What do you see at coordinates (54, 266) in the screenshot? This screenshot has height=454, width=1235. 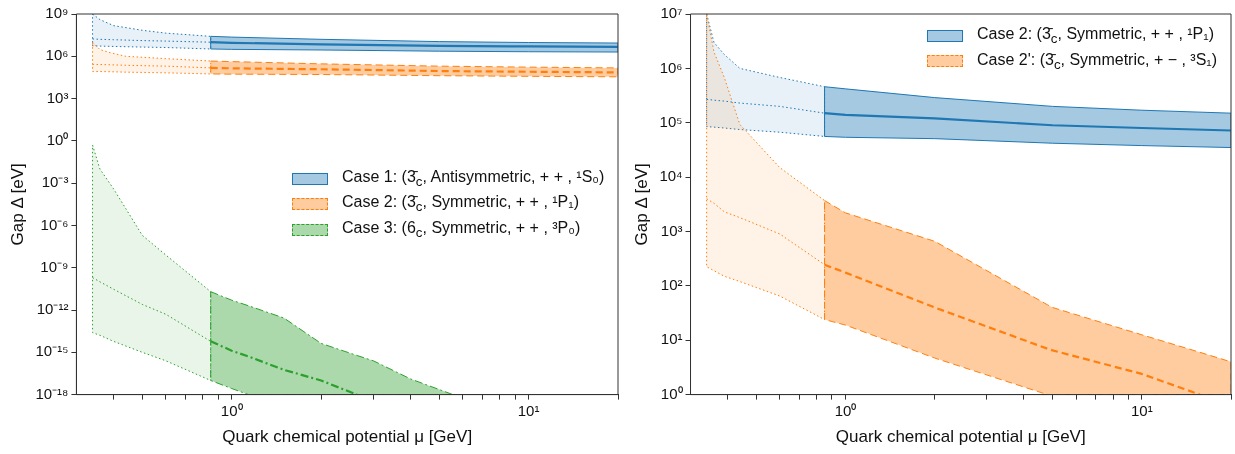 I see `y-tick-label: 10⁻⁹` at bounding box center [54, 266].